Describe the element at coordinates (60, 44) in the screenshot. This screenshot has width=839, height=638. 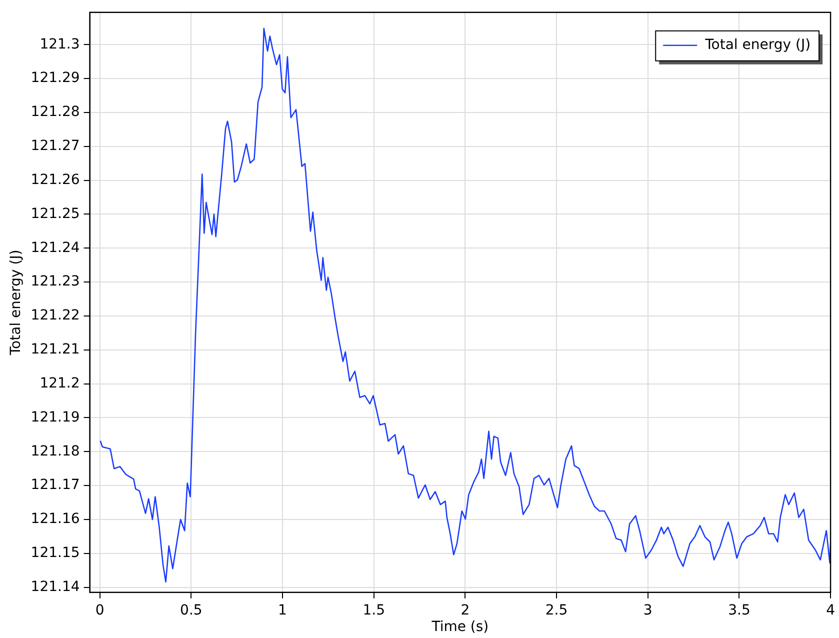
I see `y-tick-label: 121.3` at that location.